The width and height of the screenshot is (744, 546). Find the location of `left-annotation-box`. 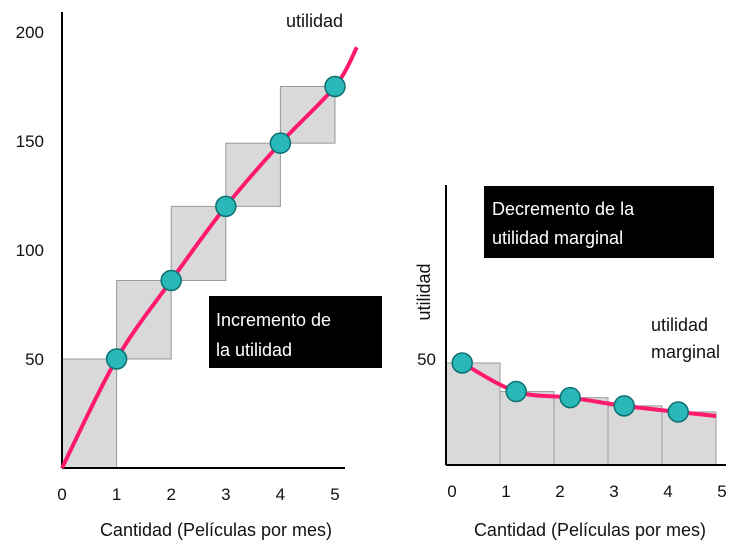

left-annotation-box is located at coordinates (295, 332).